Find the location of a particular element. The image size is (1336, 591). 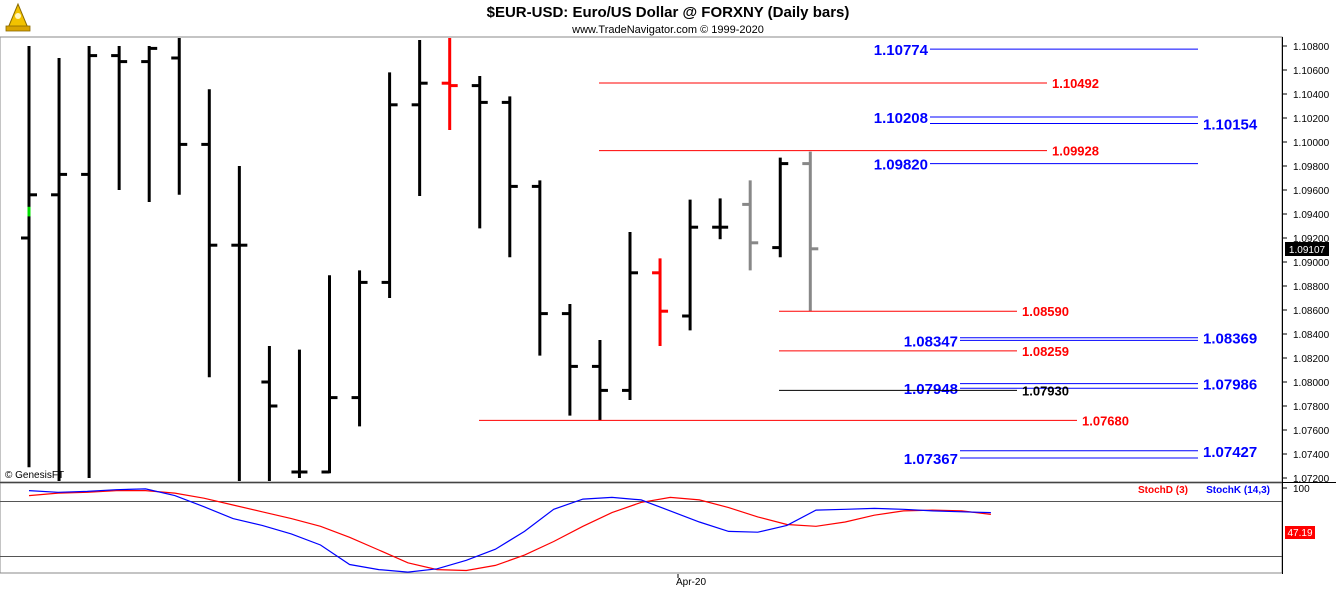

price-tick-label: 1.09200 is located at coordinates (1311, 239).